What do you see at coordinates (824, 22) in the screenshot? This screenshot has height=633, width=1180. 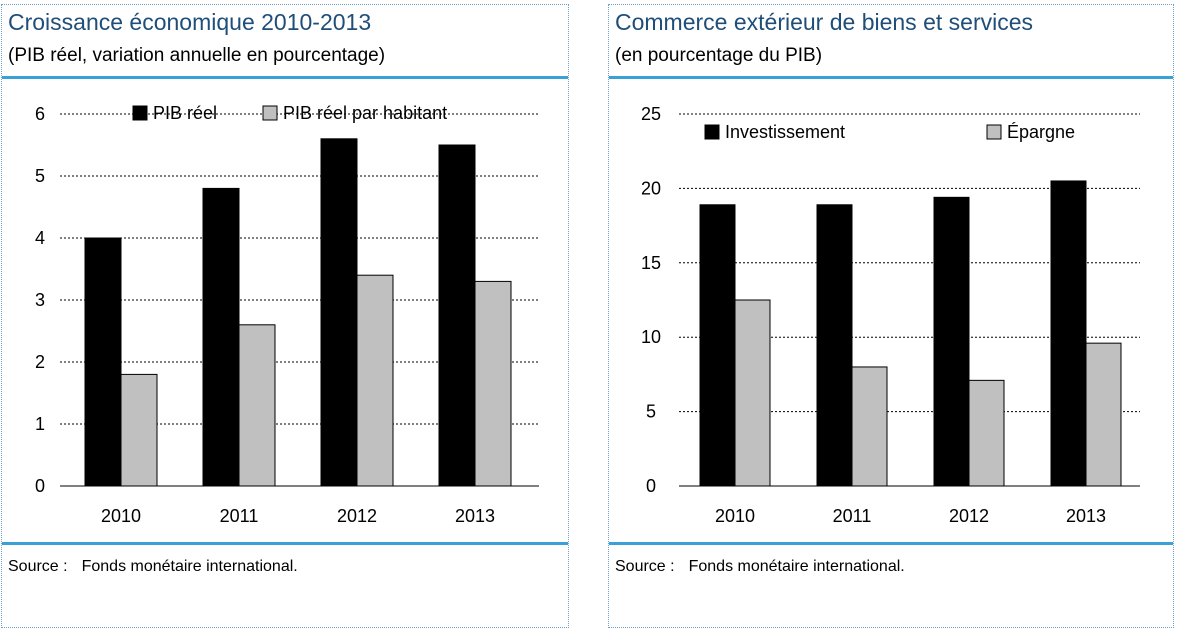 I see `chart-title: Commerce extérieur de biens et services` at bounding box center [824, 22].